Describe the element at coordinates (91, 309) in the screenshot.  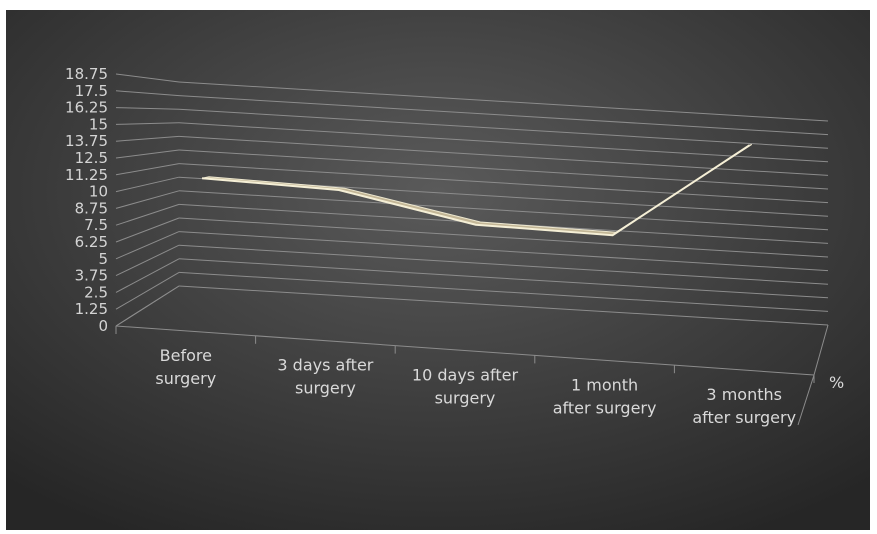
I see `y-tick-label: 1.25` at that location.